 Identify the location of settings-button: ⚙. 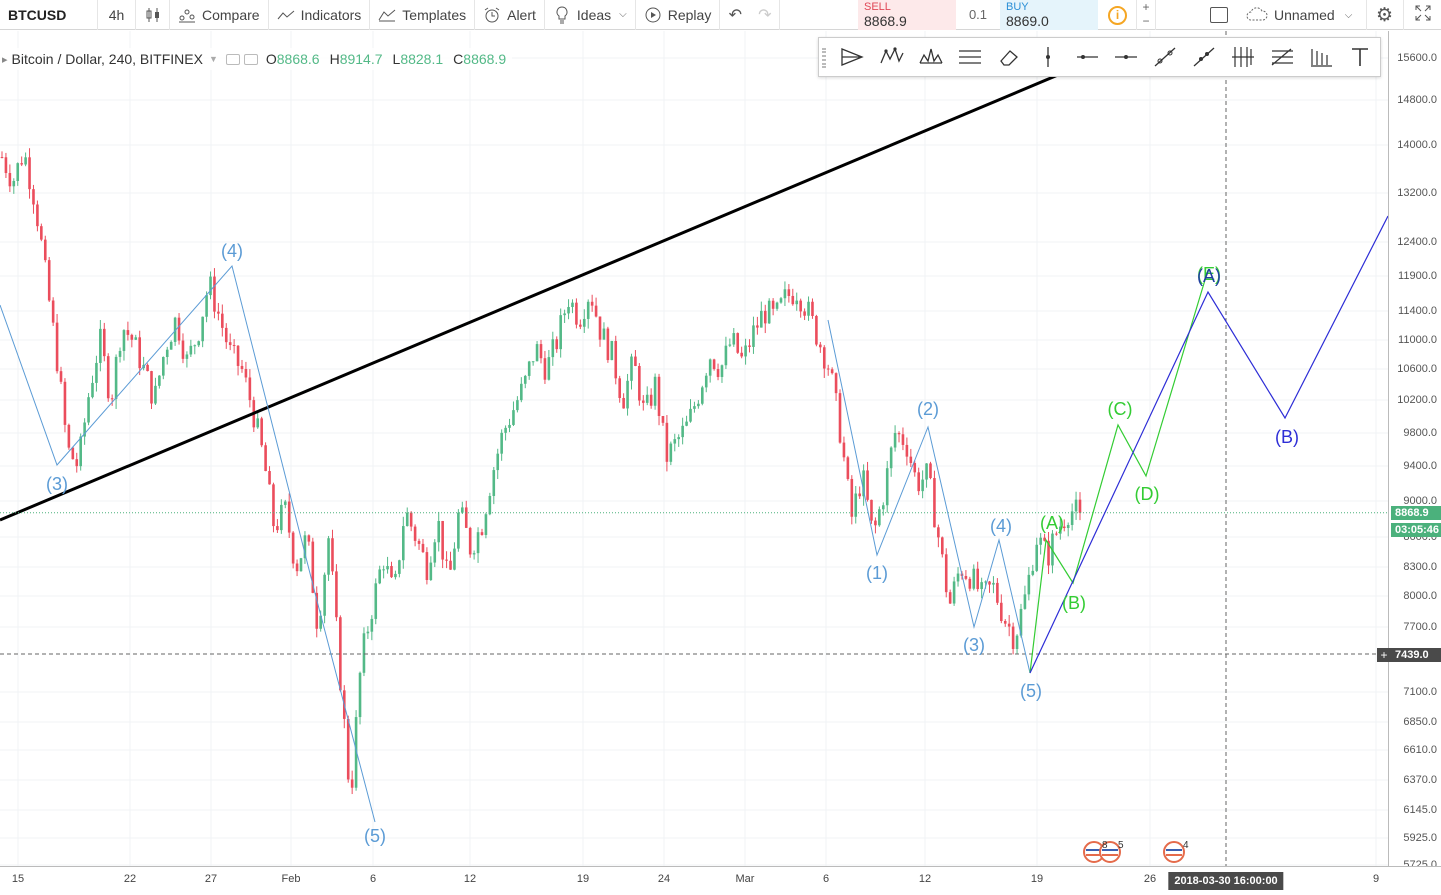
(1384, 15).